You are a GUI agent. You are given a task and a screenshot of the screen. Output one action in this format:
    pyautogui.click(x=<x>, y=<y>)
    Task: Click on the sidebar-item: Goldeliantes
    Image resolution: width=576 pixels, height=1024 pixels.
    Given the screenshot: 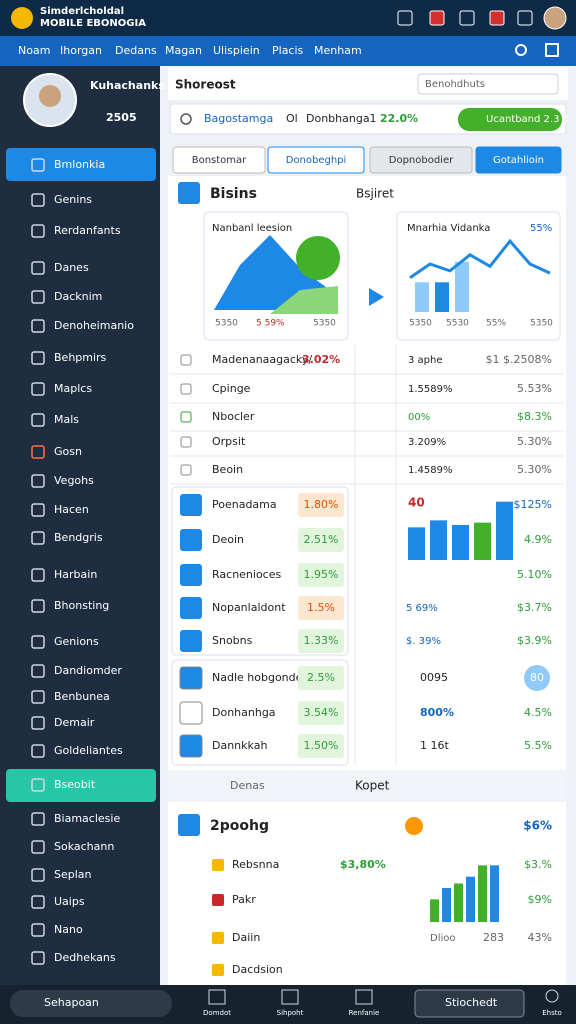 What is the action you would take?
    pyautogui.click(x=88, y=750)
    